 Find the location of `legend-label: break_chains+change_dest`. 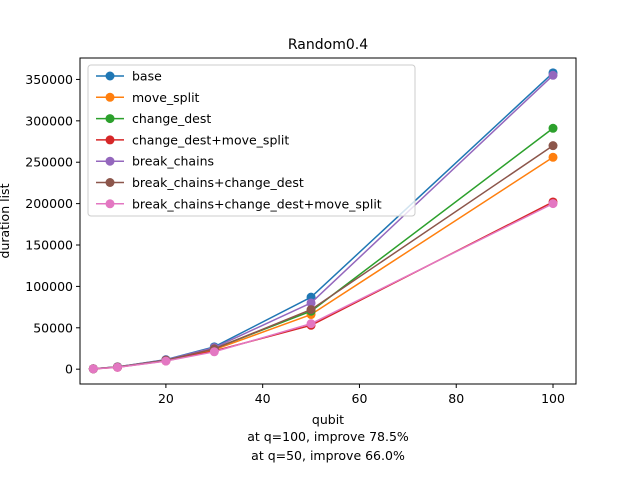

legend-label: break_chains+change_dest is located at coordinates (218, 182).